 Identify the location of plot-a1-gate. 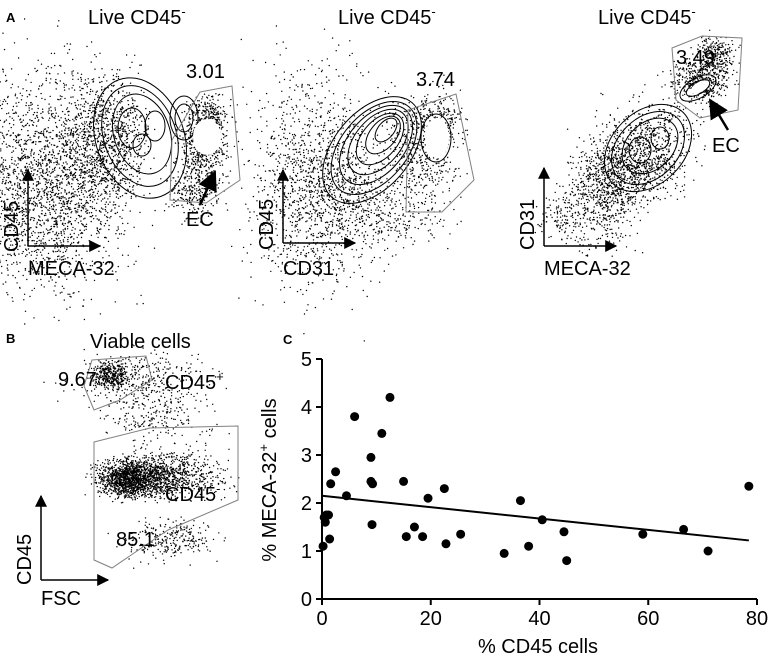
(205, 144).